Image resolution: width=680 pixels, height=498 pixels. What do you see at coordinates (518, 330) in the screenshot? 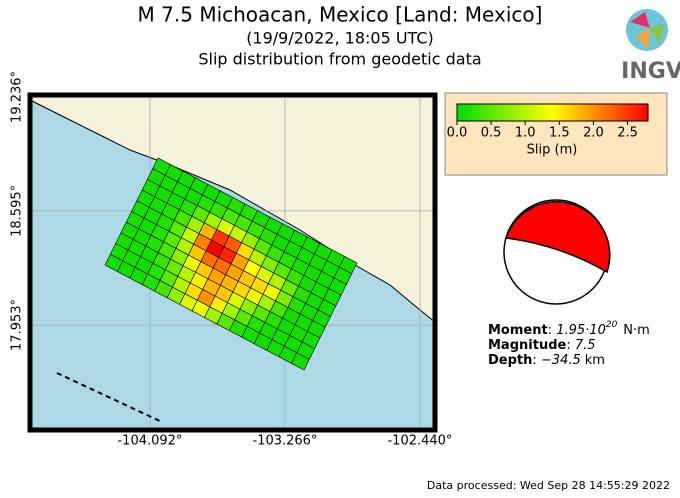
I see `moment-label: Moment` at bounding box center [518, 330].